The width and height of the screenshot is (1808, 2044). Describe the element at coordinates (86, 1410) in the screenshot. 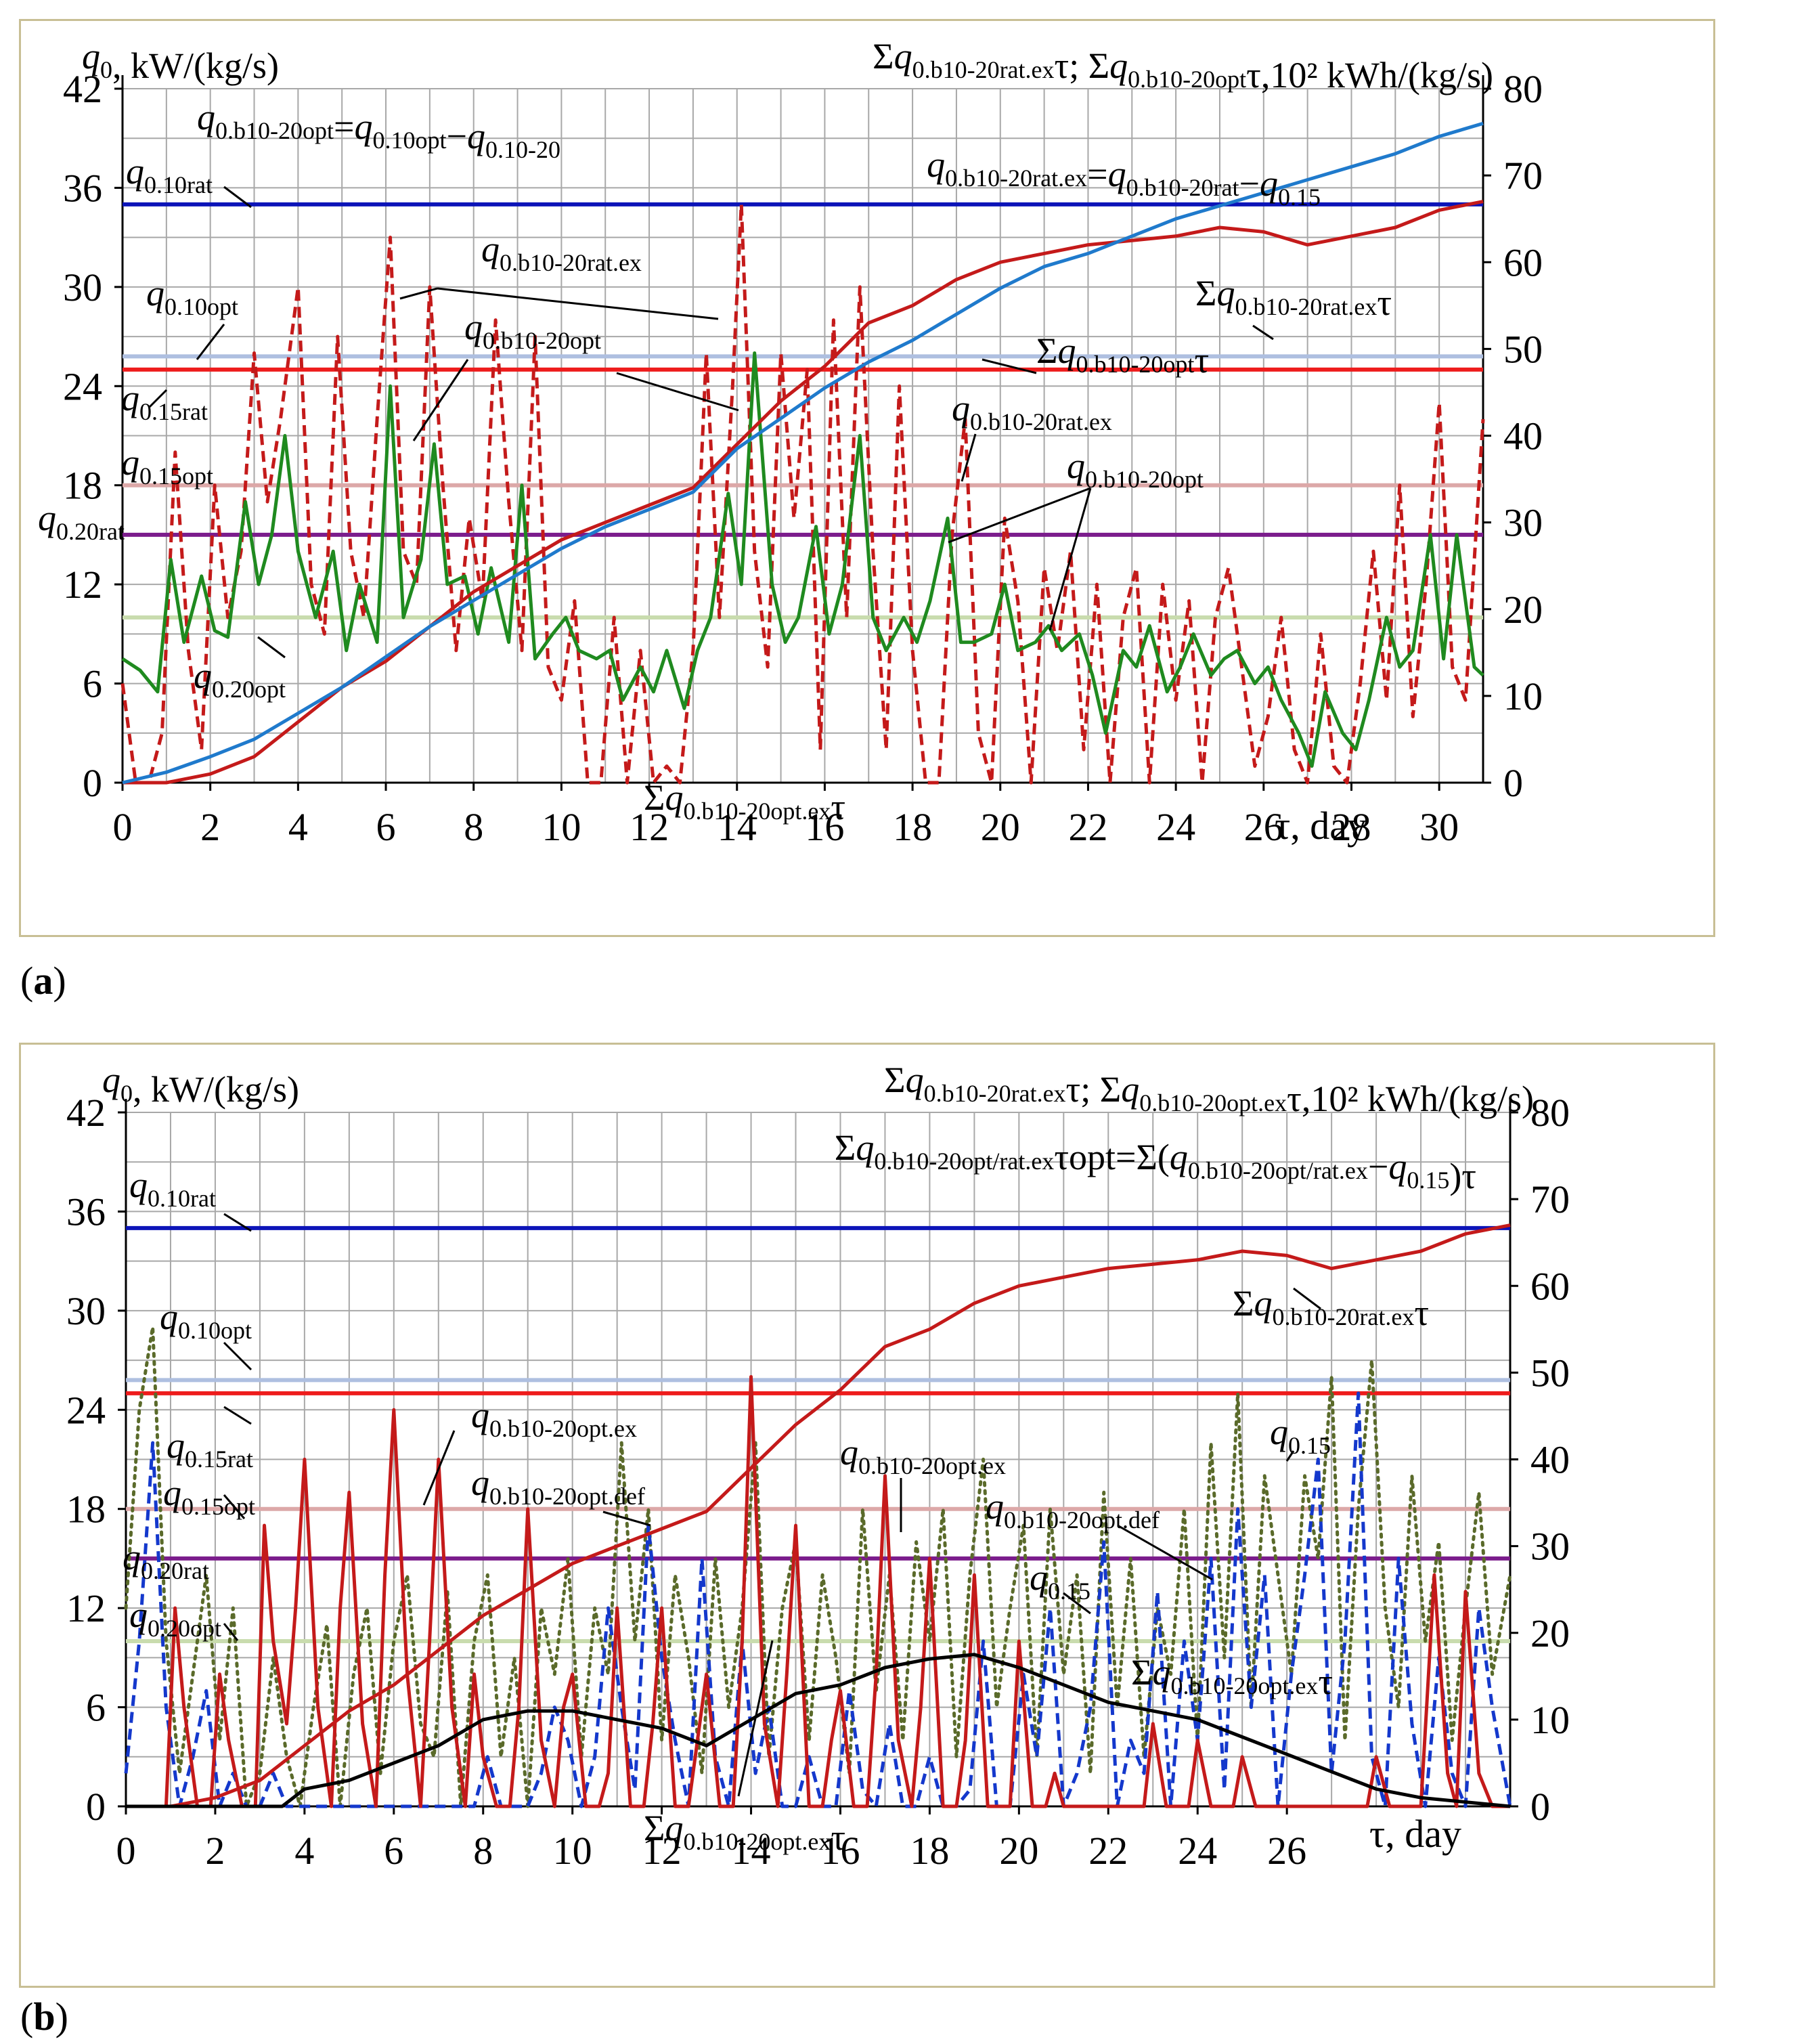

I see `y-left-tick-label: 24` at that location.